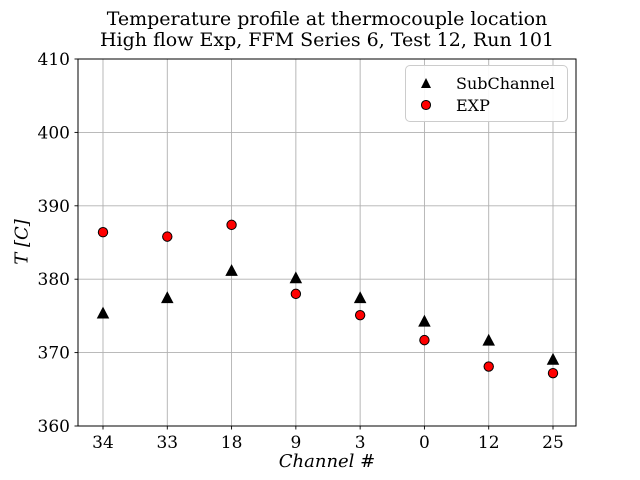  I want to click on x-tick-label: 34, so click(103, 443).